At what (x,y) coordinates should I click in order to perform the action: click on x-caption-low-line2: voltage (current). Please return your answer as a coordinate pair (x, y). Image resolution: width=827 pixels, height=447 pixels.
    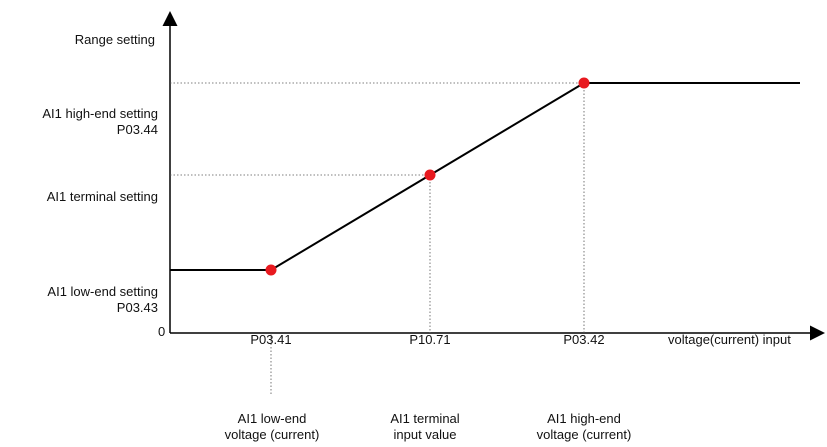
    Looking at the image, I should click on (272, 434).